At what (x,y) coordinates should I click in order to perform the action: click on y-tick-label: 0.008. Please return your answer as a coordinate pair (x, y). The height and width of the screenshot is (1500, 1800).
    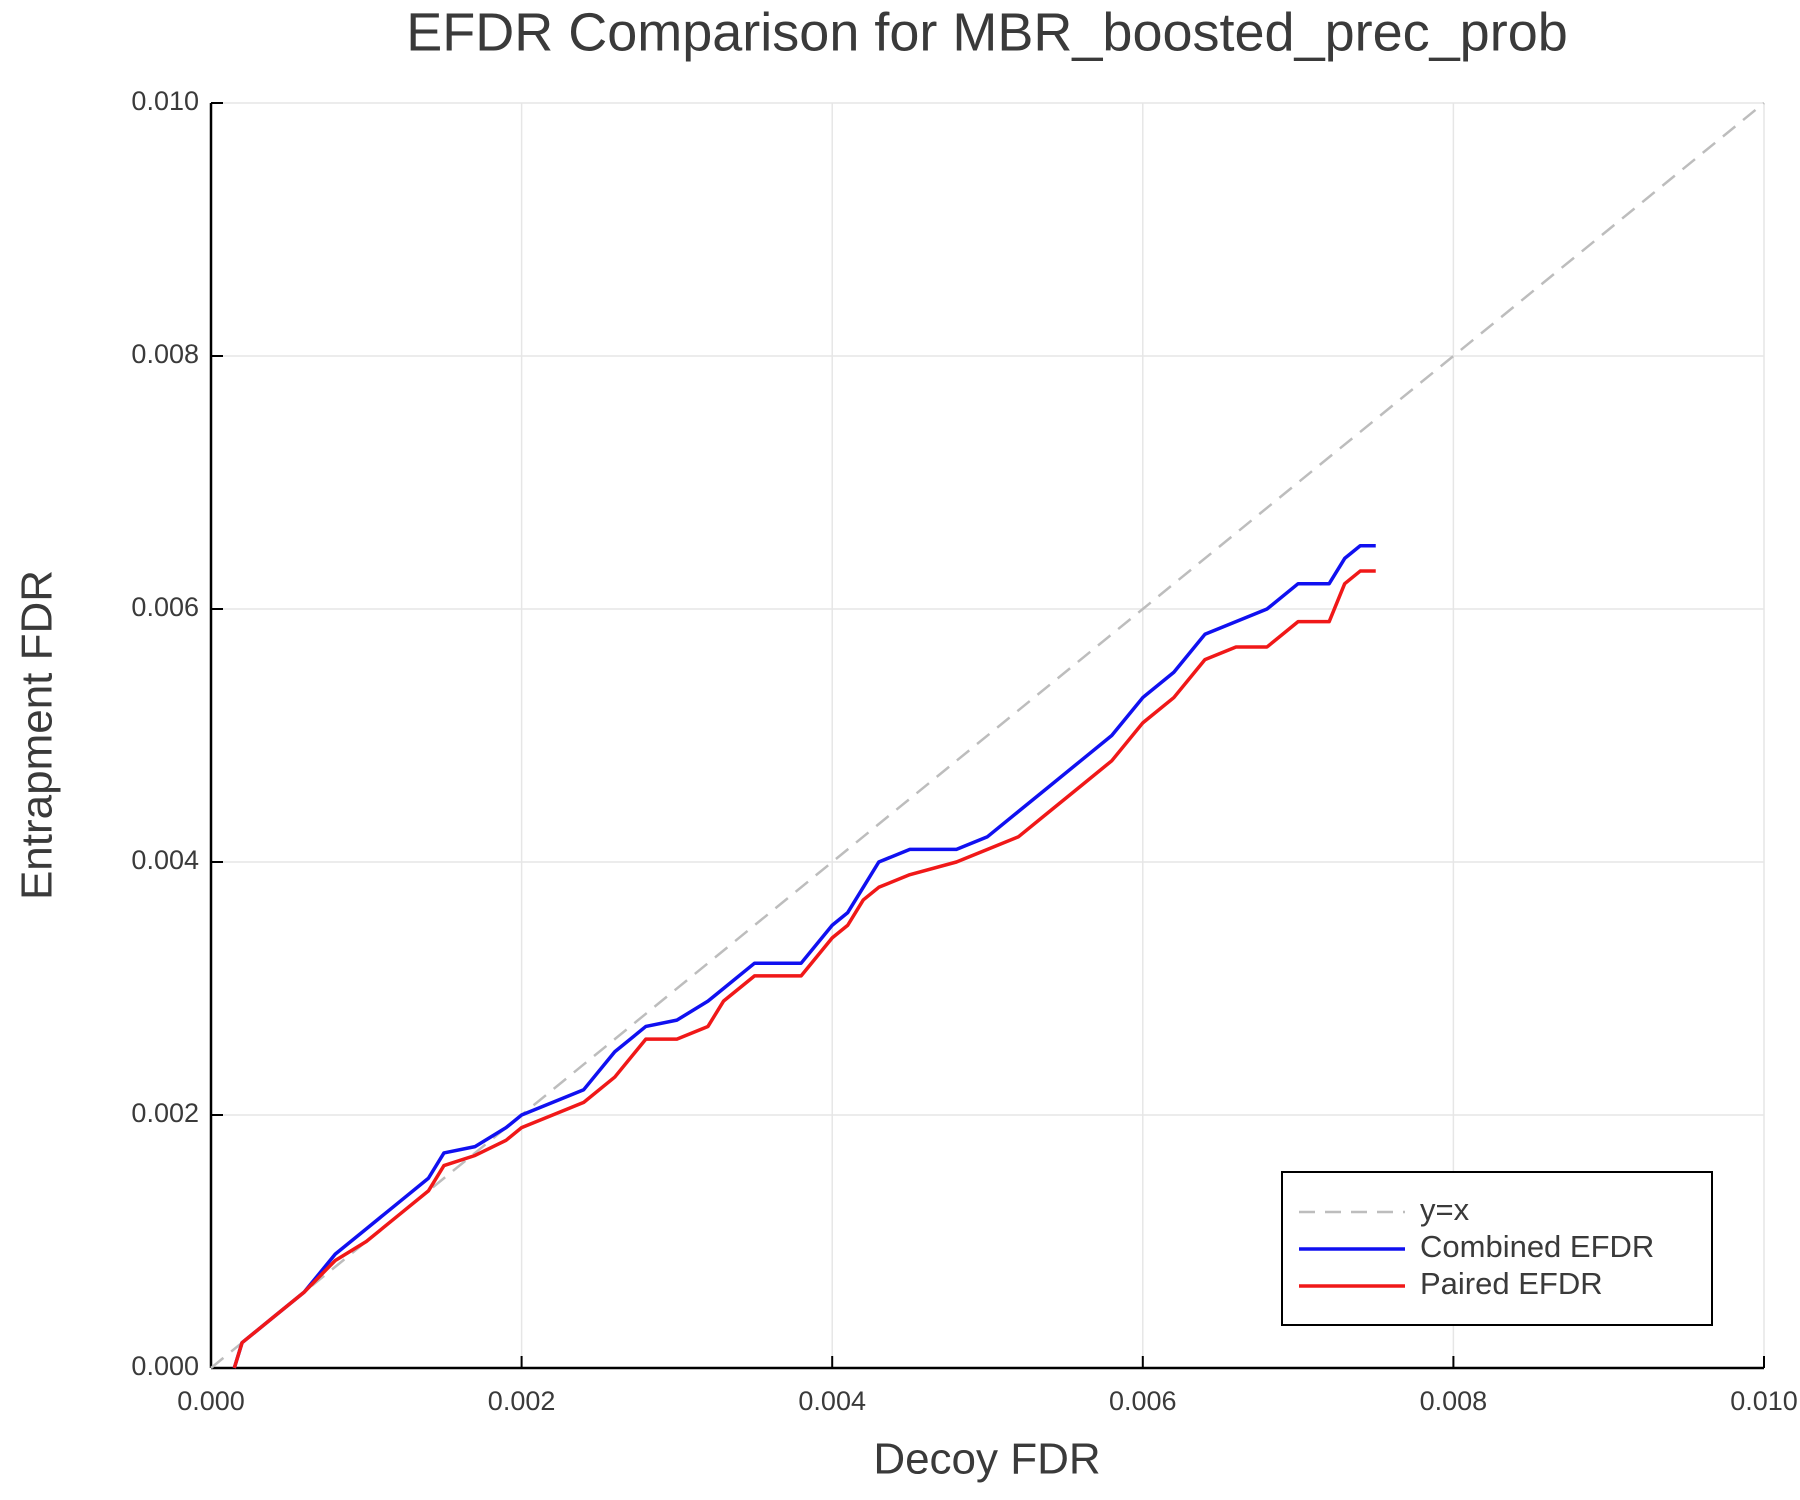
    Looking at the image, I should click on (165, 354).